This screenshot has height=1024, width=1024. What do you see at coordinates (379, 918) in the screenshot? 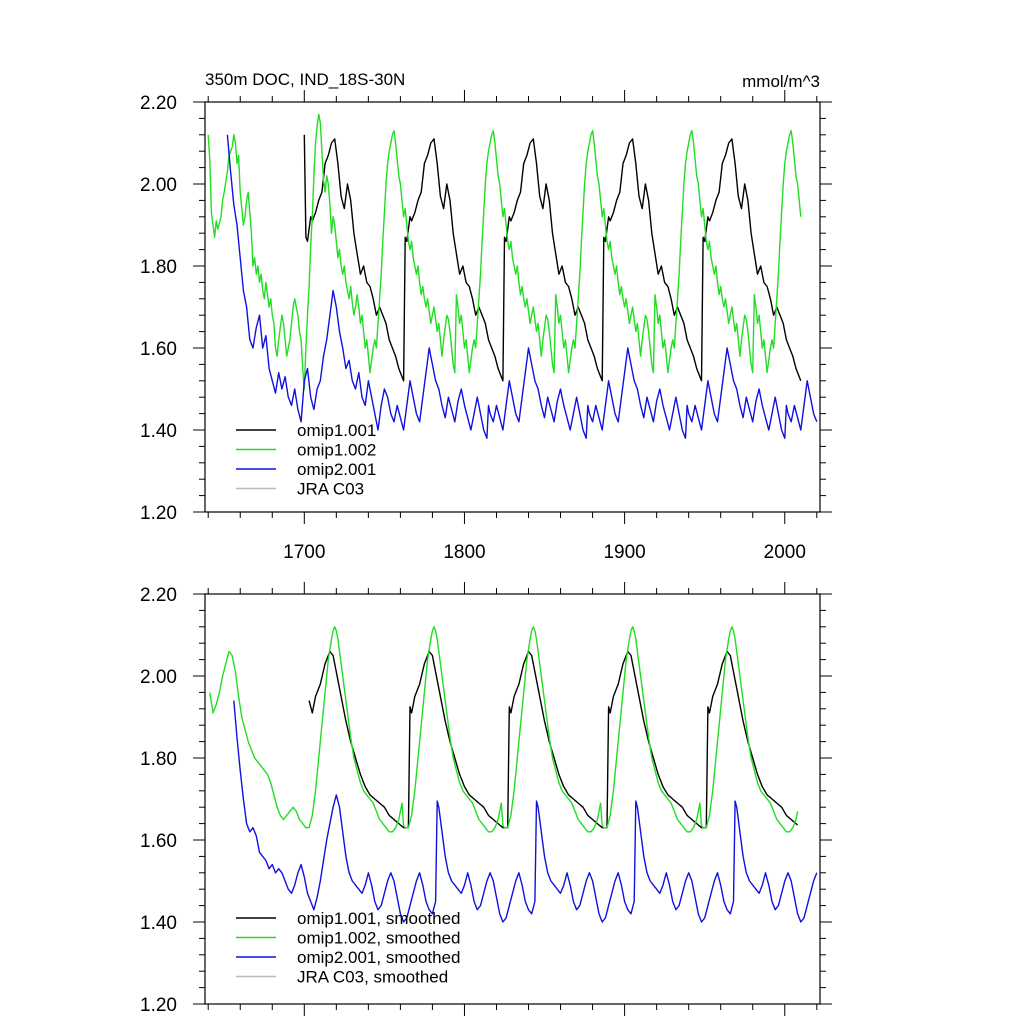
I see `legend-label: omip1.001, smoothed` at bounding box center [379, 918].